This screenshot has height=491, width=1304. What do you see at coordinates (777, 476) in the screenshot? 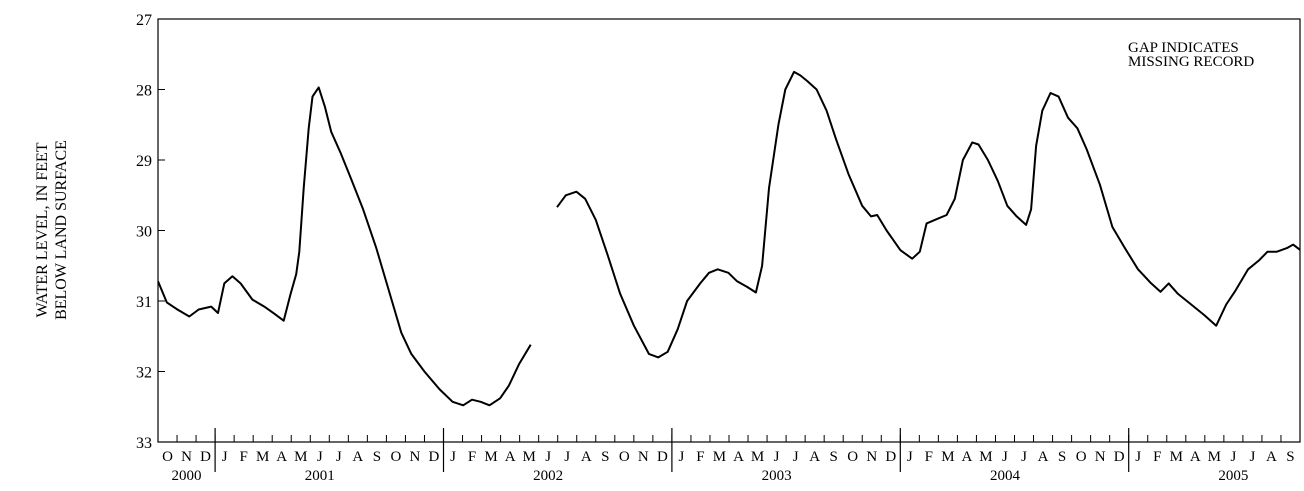
I see `year-label: 2003` at bounding box center [777, 476].